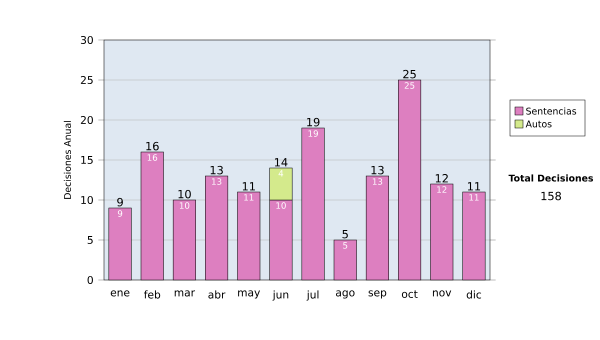 The height and width of the screenshot is (340, 600). What do you see at coordinates (152, 294) in the screenshot?
I see `x-tick-label: feb` at bounding box center [152, 294].